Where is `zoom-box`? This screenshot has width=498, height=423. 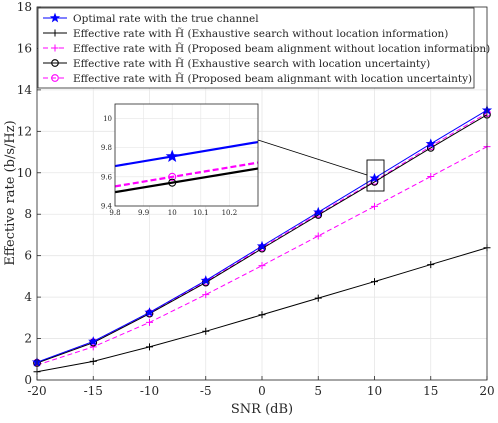
zoom-box is located at coordinates (321, 165).